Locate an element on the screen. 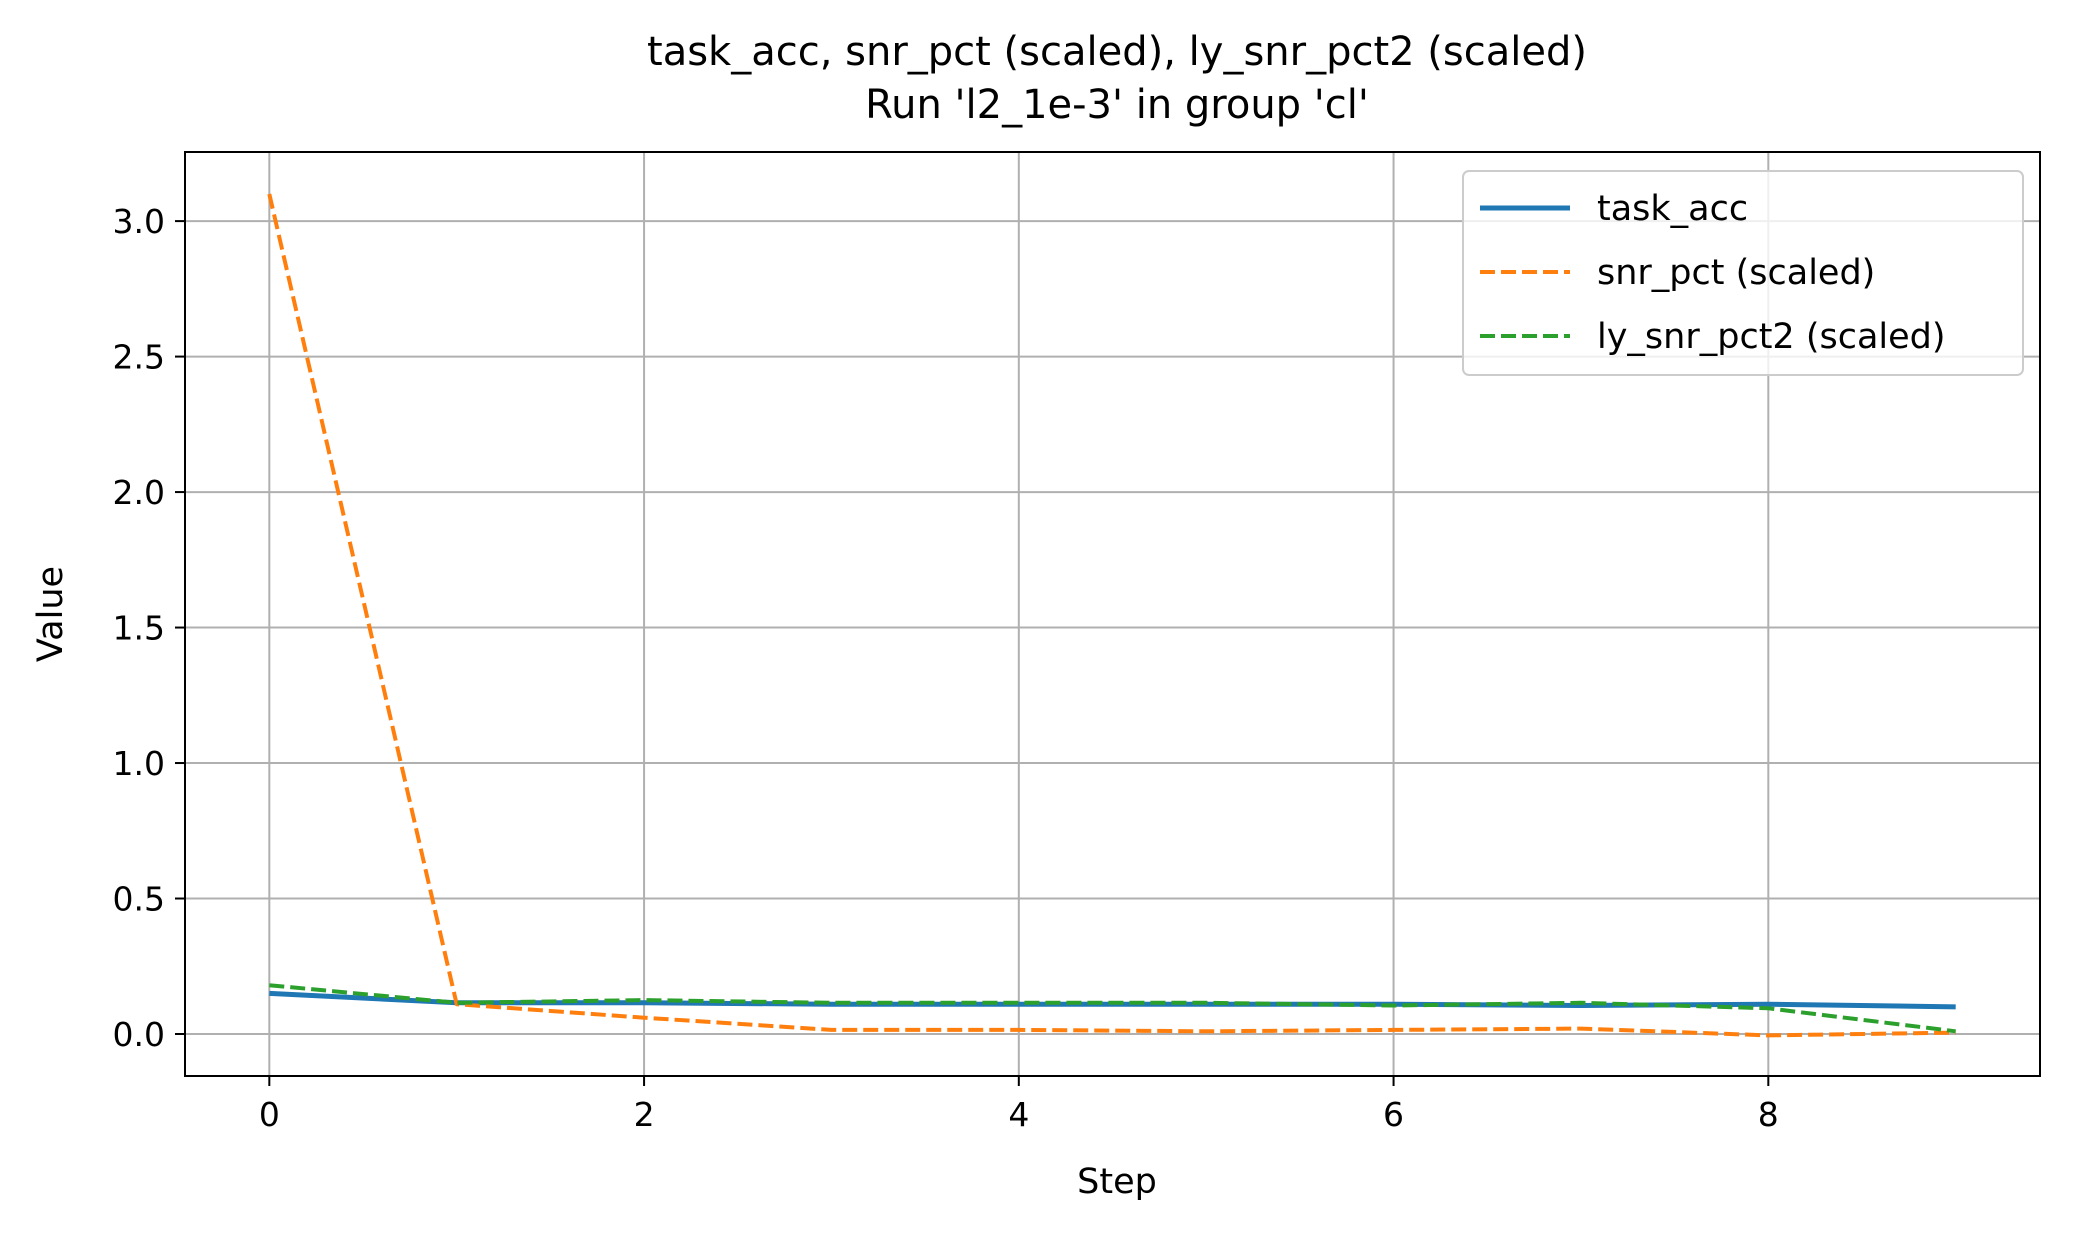 The image size is (2074, 1234). x-tick-label: 4 is located at coordinates (1018, 1114).